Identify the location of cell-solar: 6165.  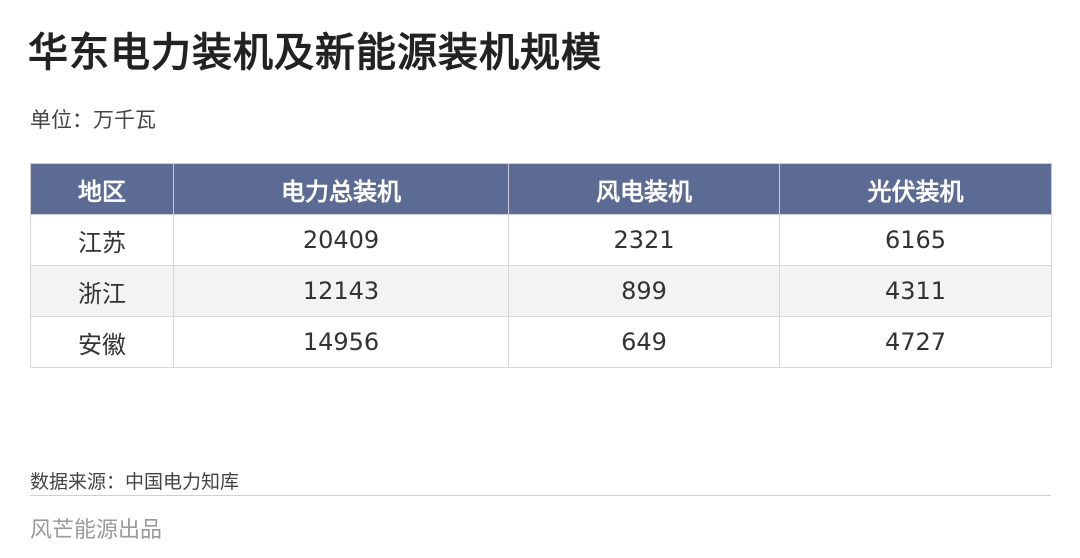
(915, 240).